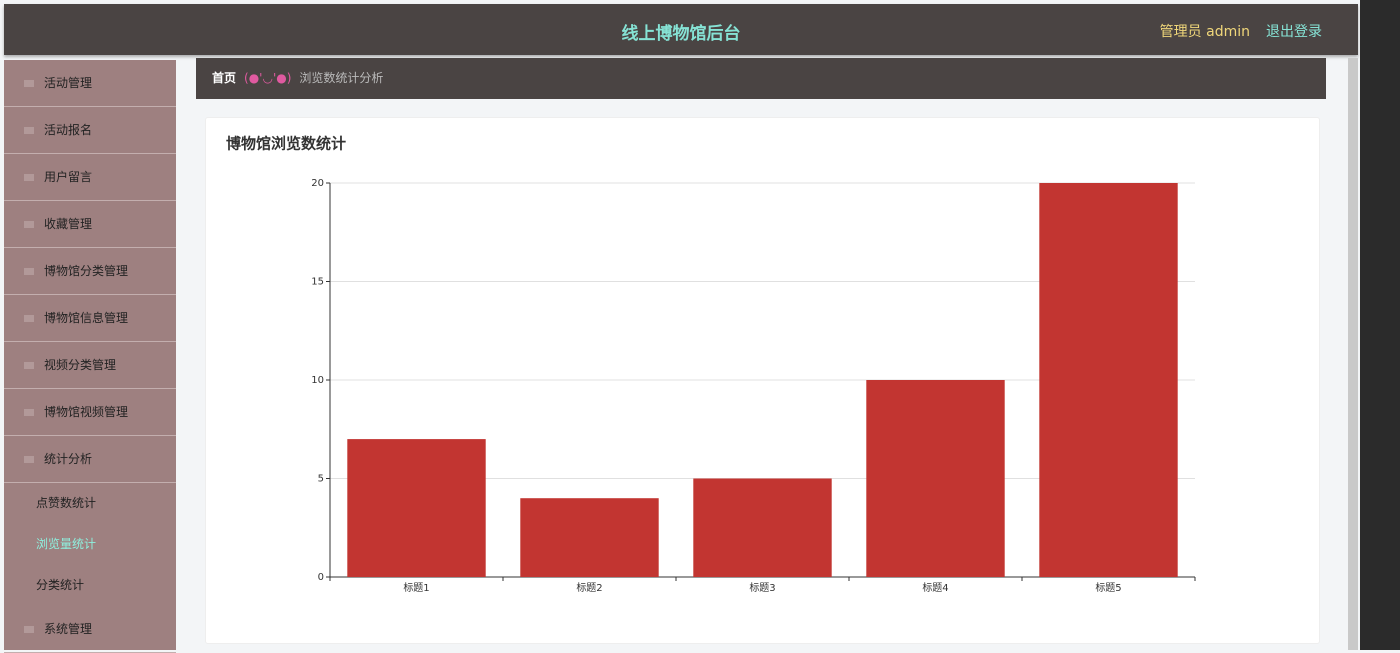 The image size is (1400, 653). I want to click on breadcrumb: 首页 (●'◡'●) 浏览数统计分析, so click(761, 78).